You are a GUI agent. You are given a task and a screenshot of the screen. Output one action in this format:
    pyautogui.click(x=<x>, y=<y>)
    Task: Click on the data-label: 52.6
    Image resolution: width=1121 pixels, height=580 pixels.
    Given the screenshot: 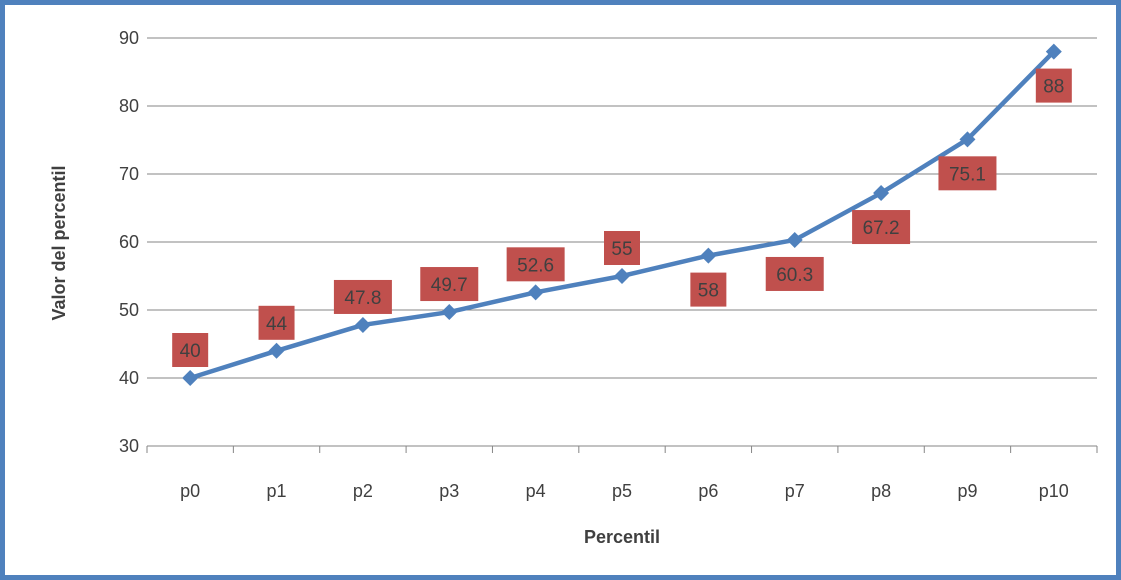 What is the action you would take?
    pyautogui.click(x=535, y=264)
    